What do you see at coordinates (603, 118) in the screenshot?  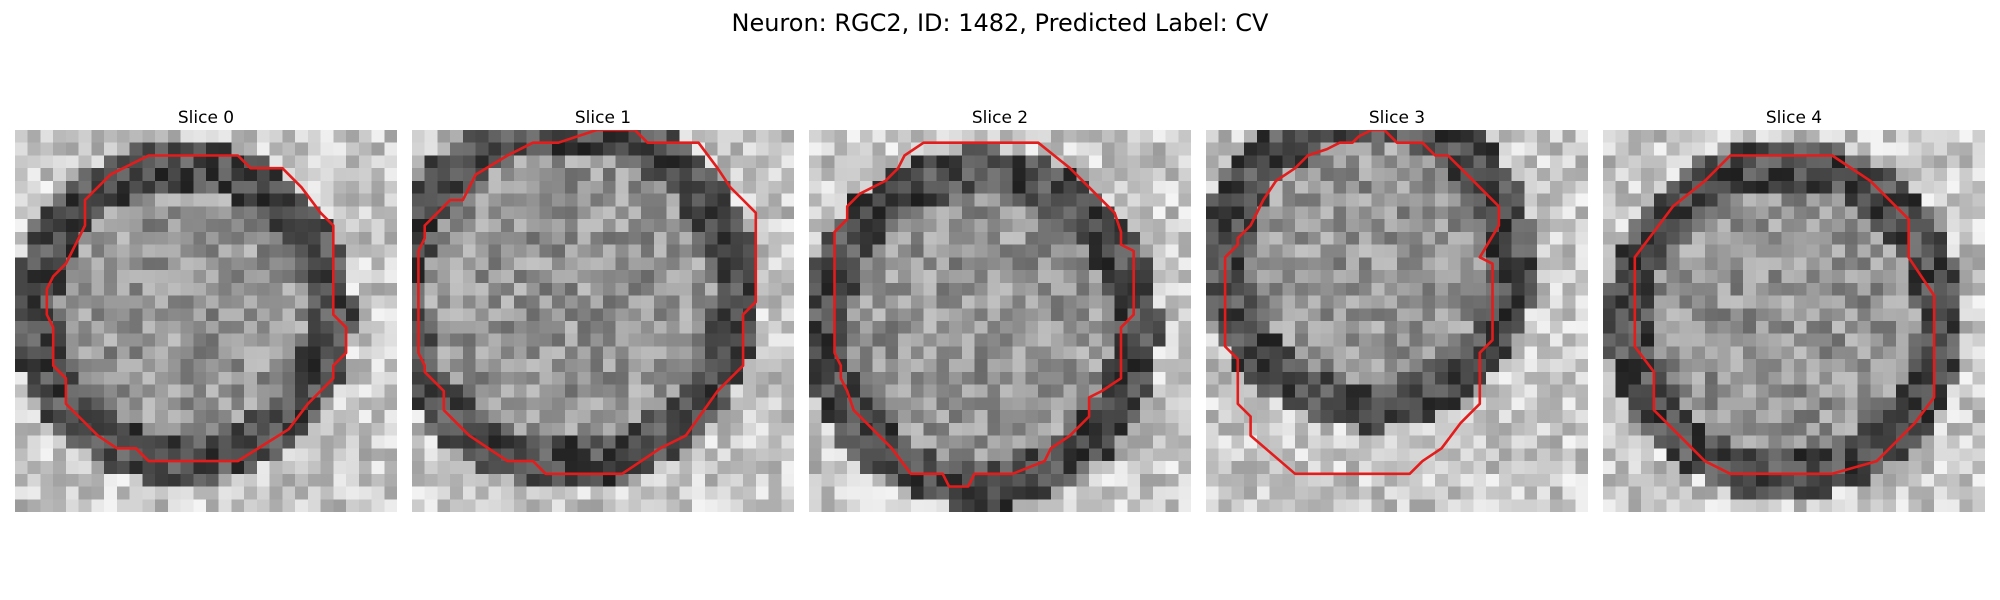 I see `slice-title-1: Slice 1` at bounding box center [603, 118].